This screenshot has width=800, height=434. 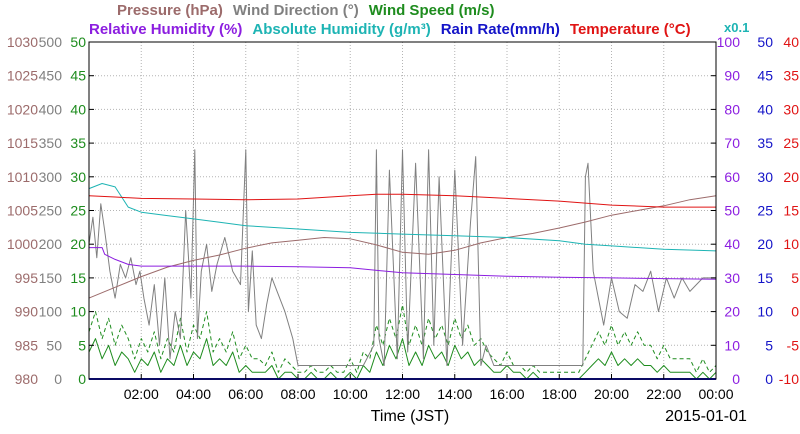 I want to click on y-tick-label-pressure: 1005, so click(x=22, y=211).